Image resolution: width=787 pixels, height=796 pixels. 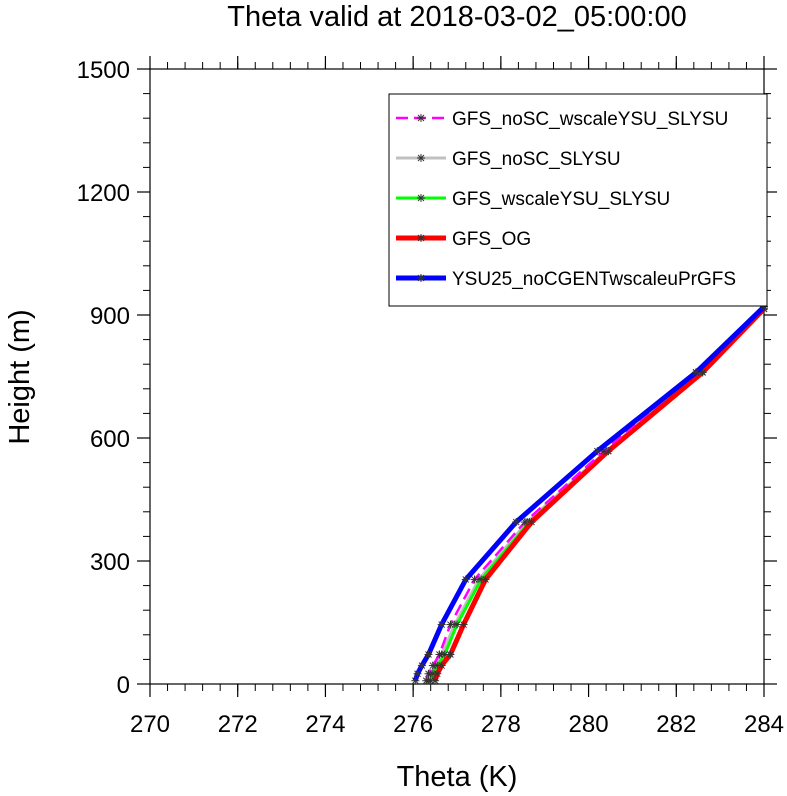 I want to click on x-tick-label: 274, so click(x=325, y=724).